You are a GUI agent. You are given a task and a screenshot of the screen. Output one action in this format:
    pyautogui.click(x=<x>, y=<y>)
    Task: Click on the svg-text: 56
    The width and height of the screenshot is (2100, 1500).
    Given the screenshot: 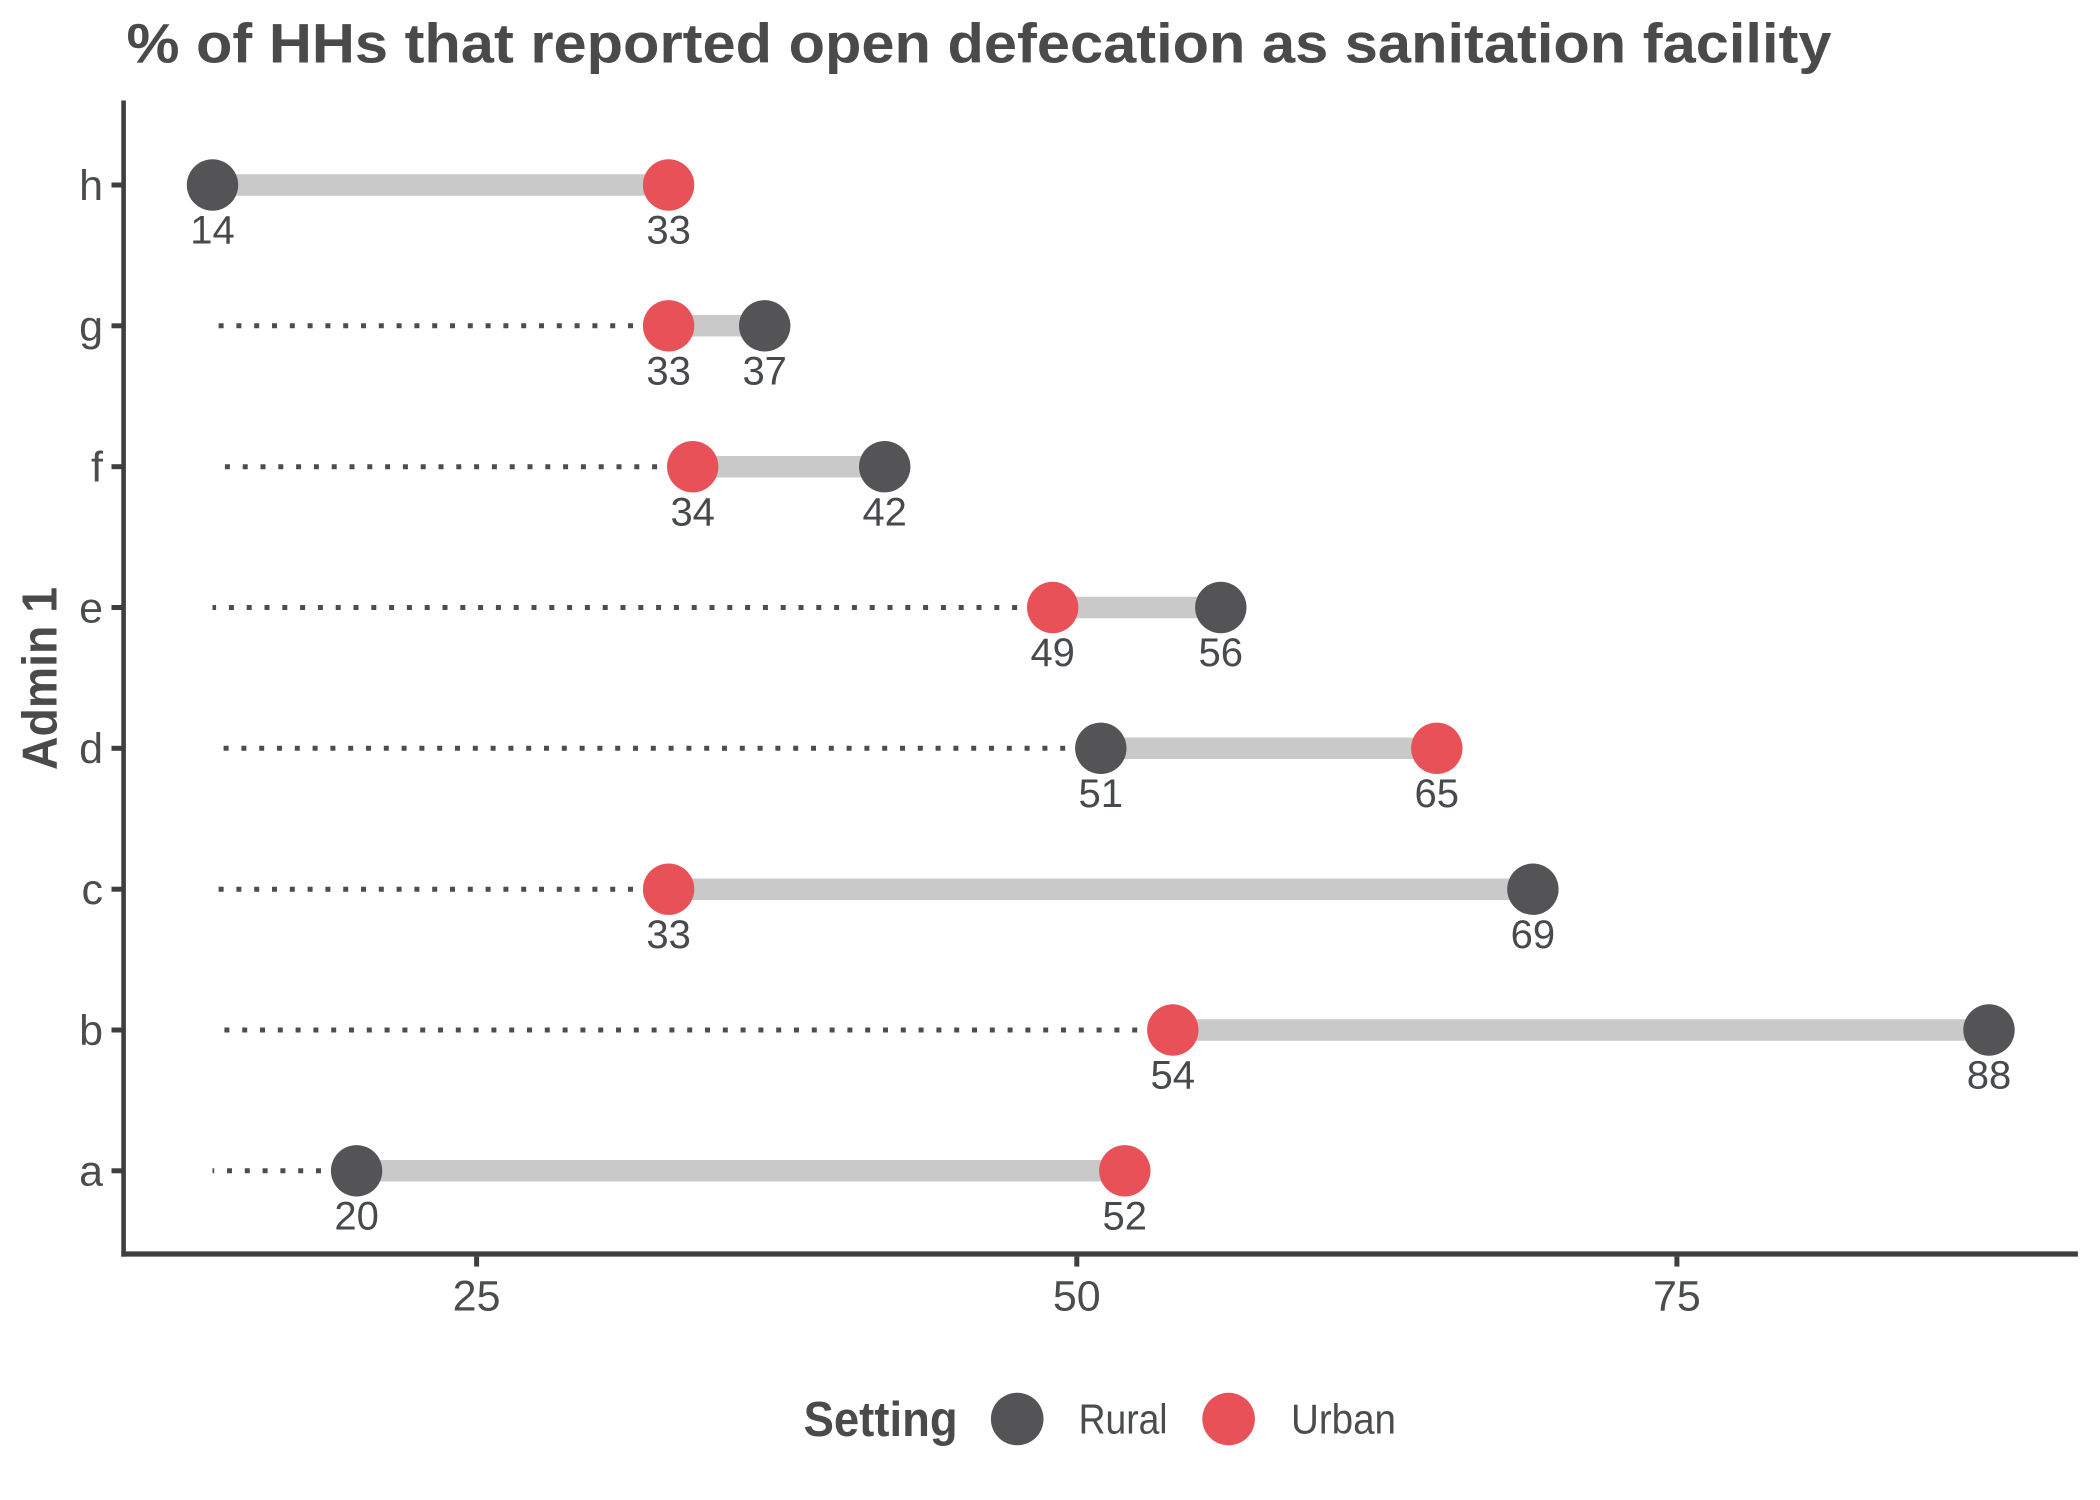 What is the action you would take?
    pyautogui.click(x=1221, y=653)
    